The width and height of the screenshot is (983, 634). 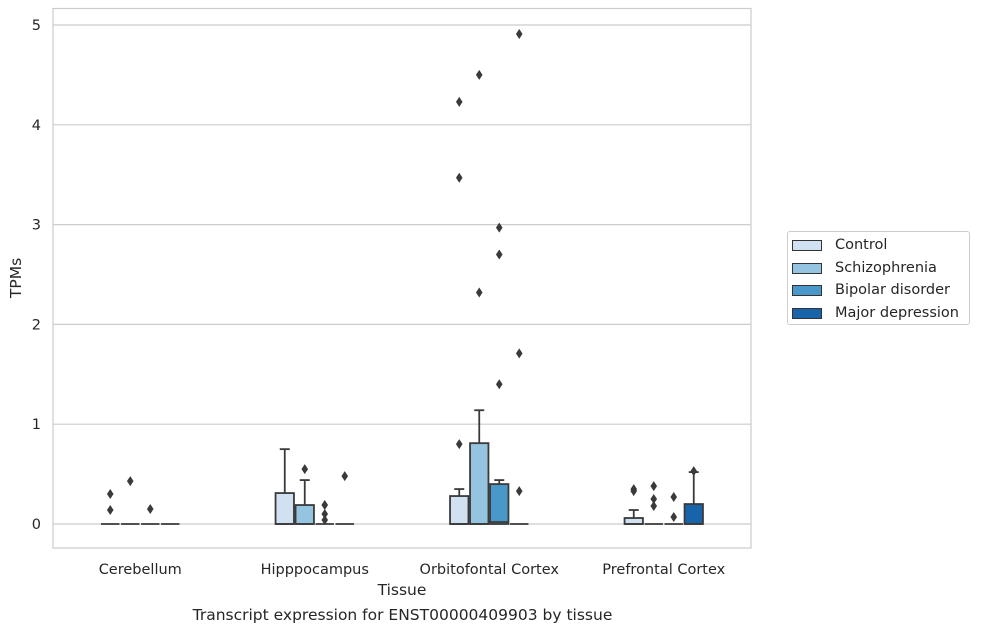 What do you see at coordinates (36, 275) in the screenshot?
I see `y-tick-labels: 0 1 2 3 4 5` at bounding box center [36, 275].